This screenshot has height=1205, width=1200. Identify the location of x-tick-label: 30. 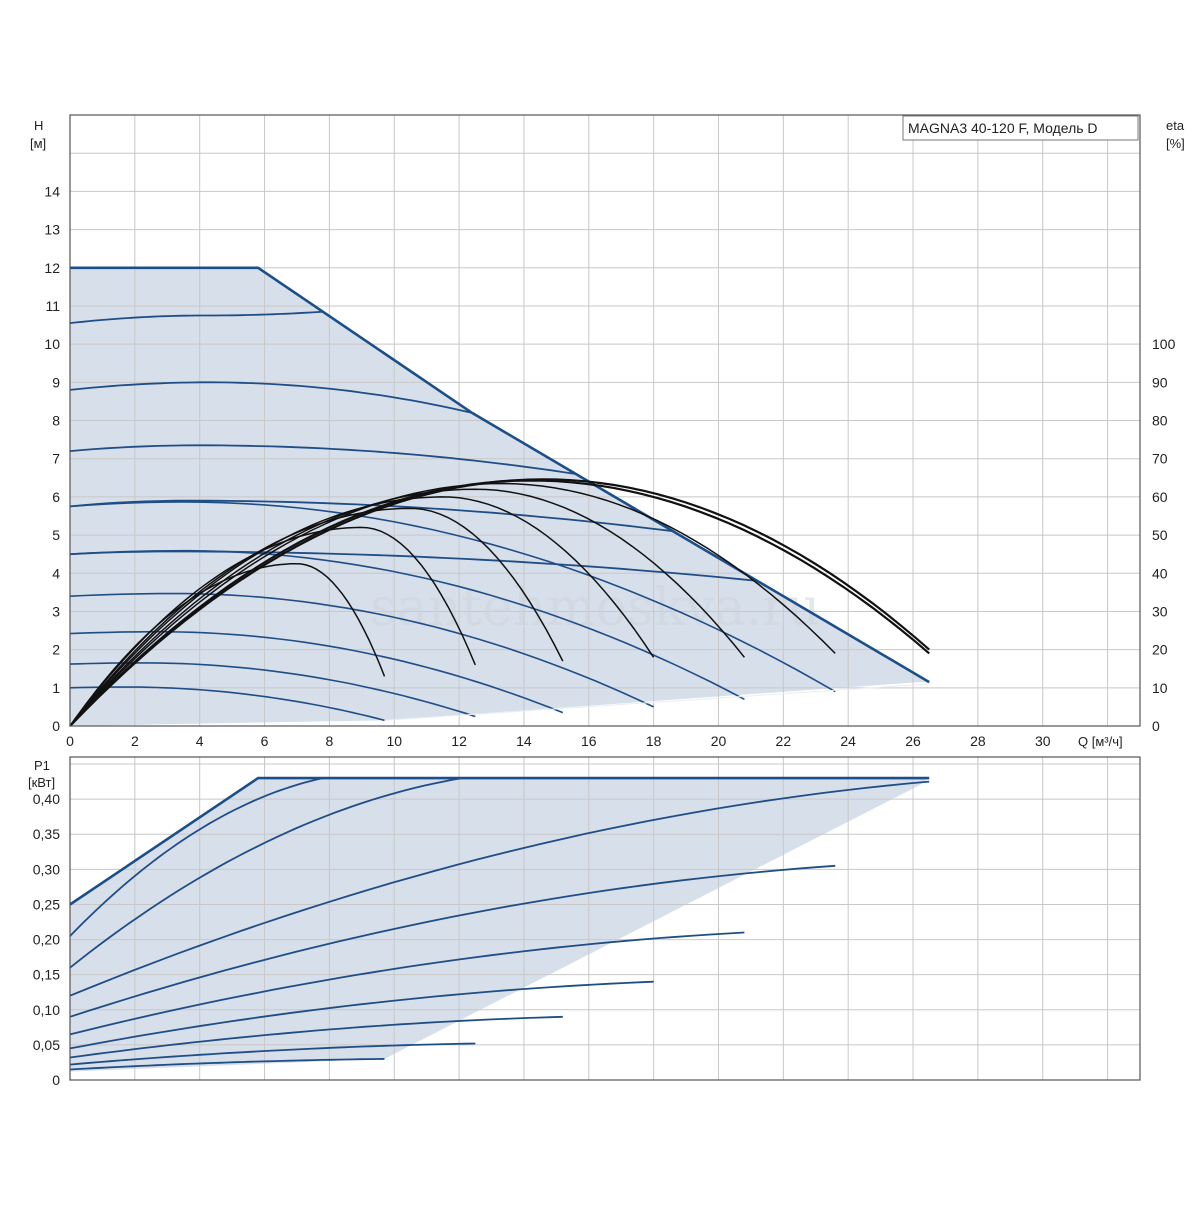
(1043, 741).